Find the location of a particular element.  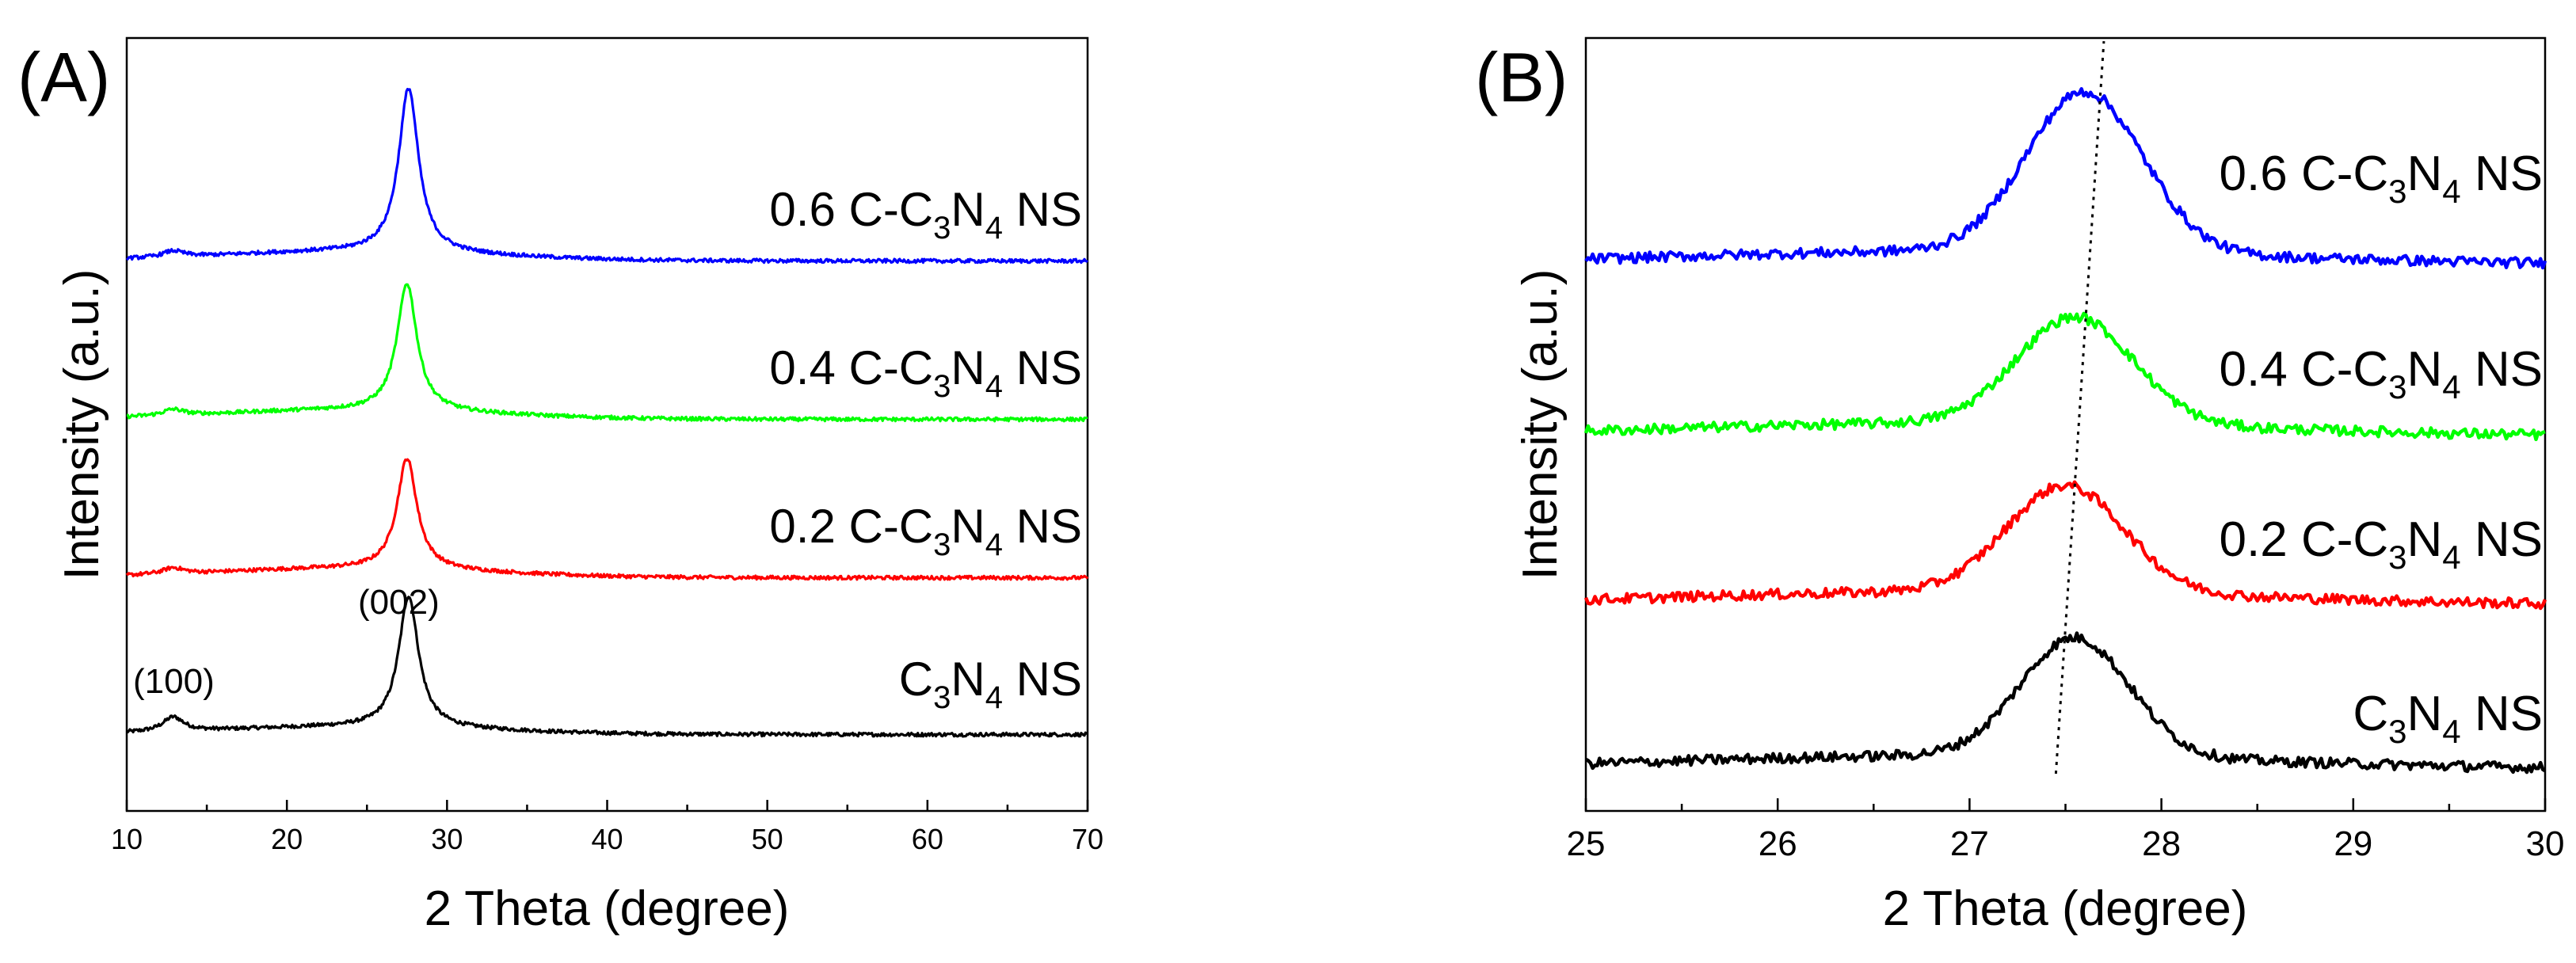

panel-a-x-tick-label: 50 is located at coordinates (767, 839).